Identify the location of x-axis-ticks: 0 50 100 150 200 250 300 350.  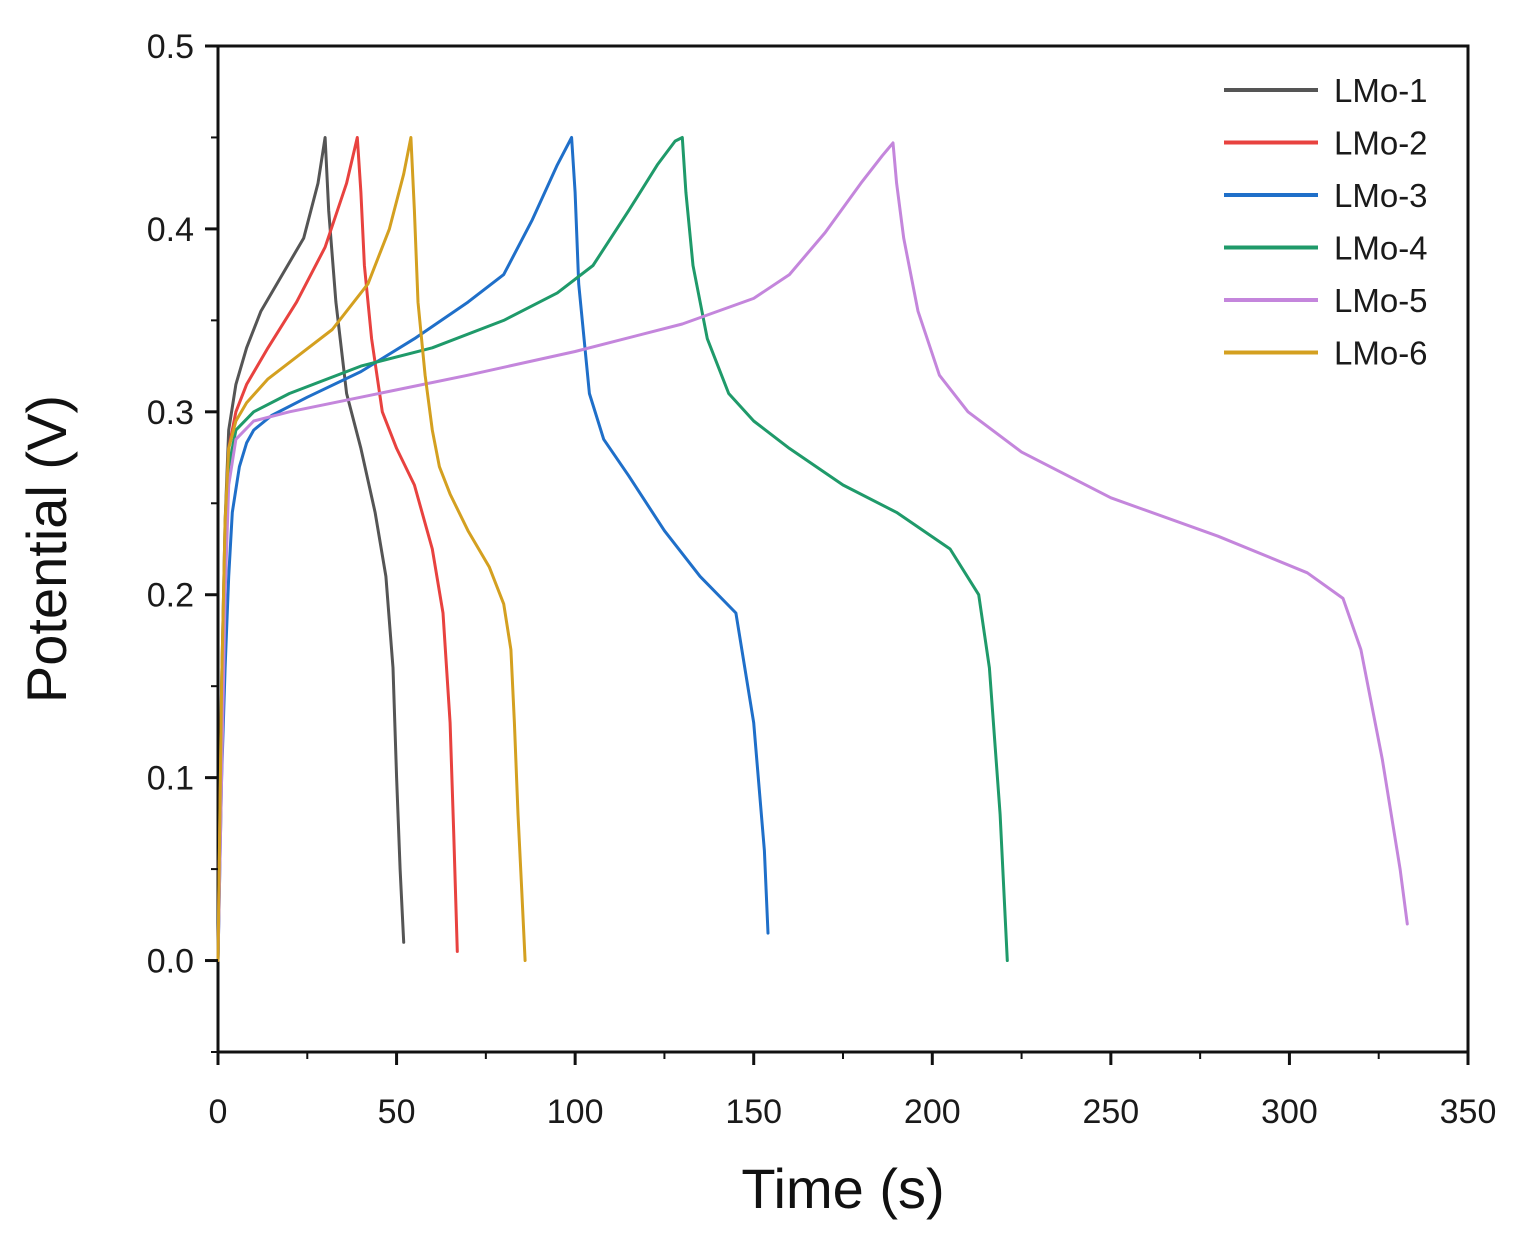
(853, 1091).